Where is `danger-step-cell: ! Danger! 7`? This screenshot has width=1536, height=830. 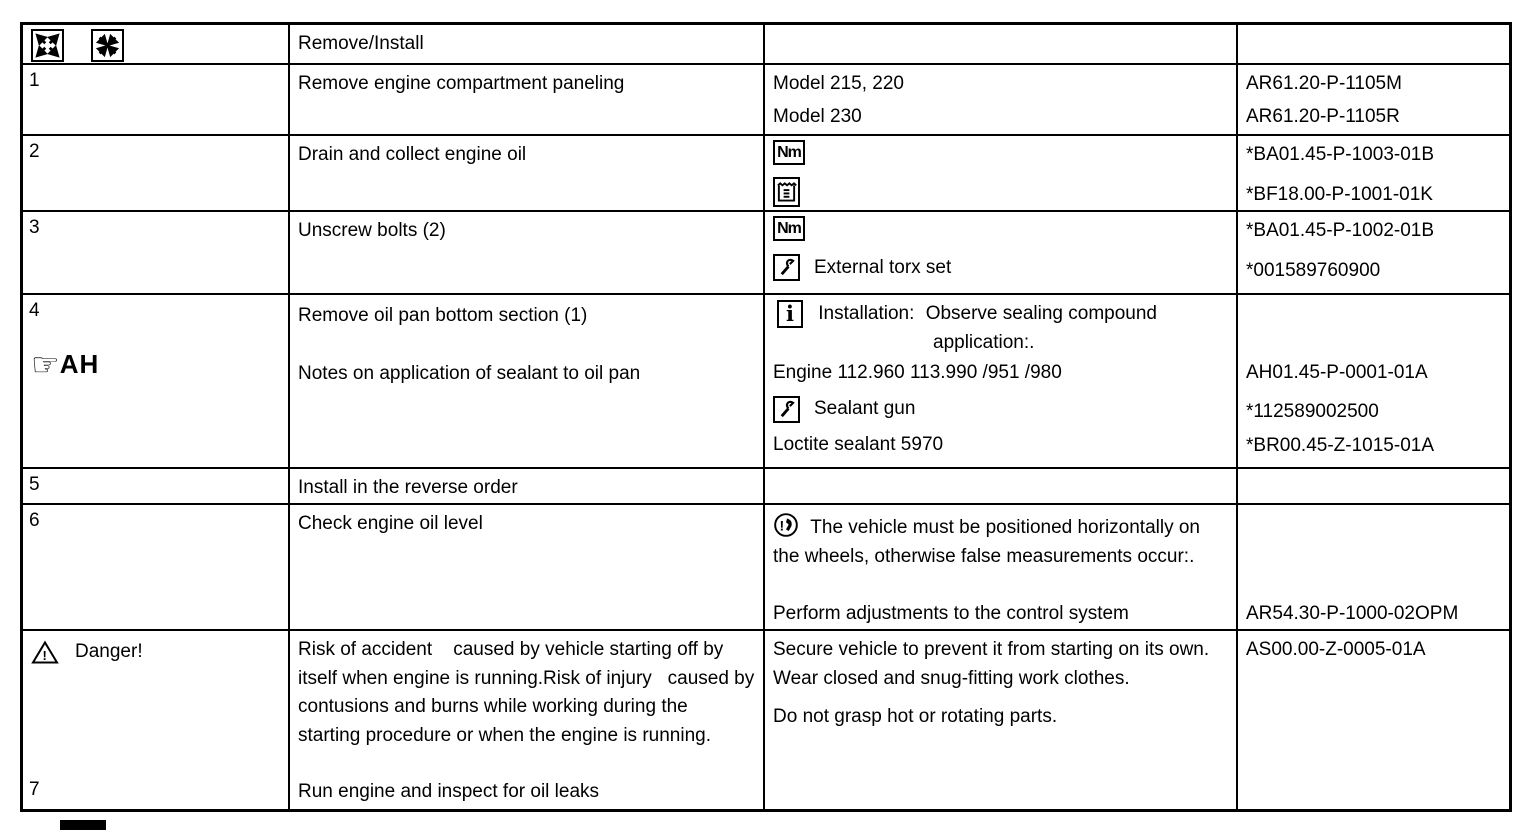 danger-step-cell: ! Danger! 7 is located at coordinates (156, 720).